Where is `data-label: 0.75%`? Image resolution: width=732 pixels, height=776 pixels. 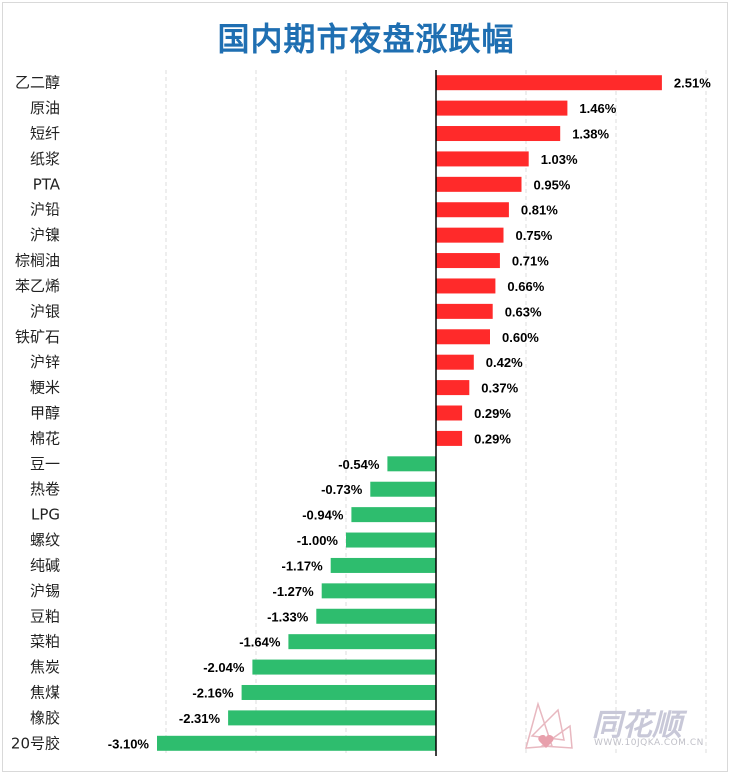
data-label: 0.75% is located at coordinates (534, 235).